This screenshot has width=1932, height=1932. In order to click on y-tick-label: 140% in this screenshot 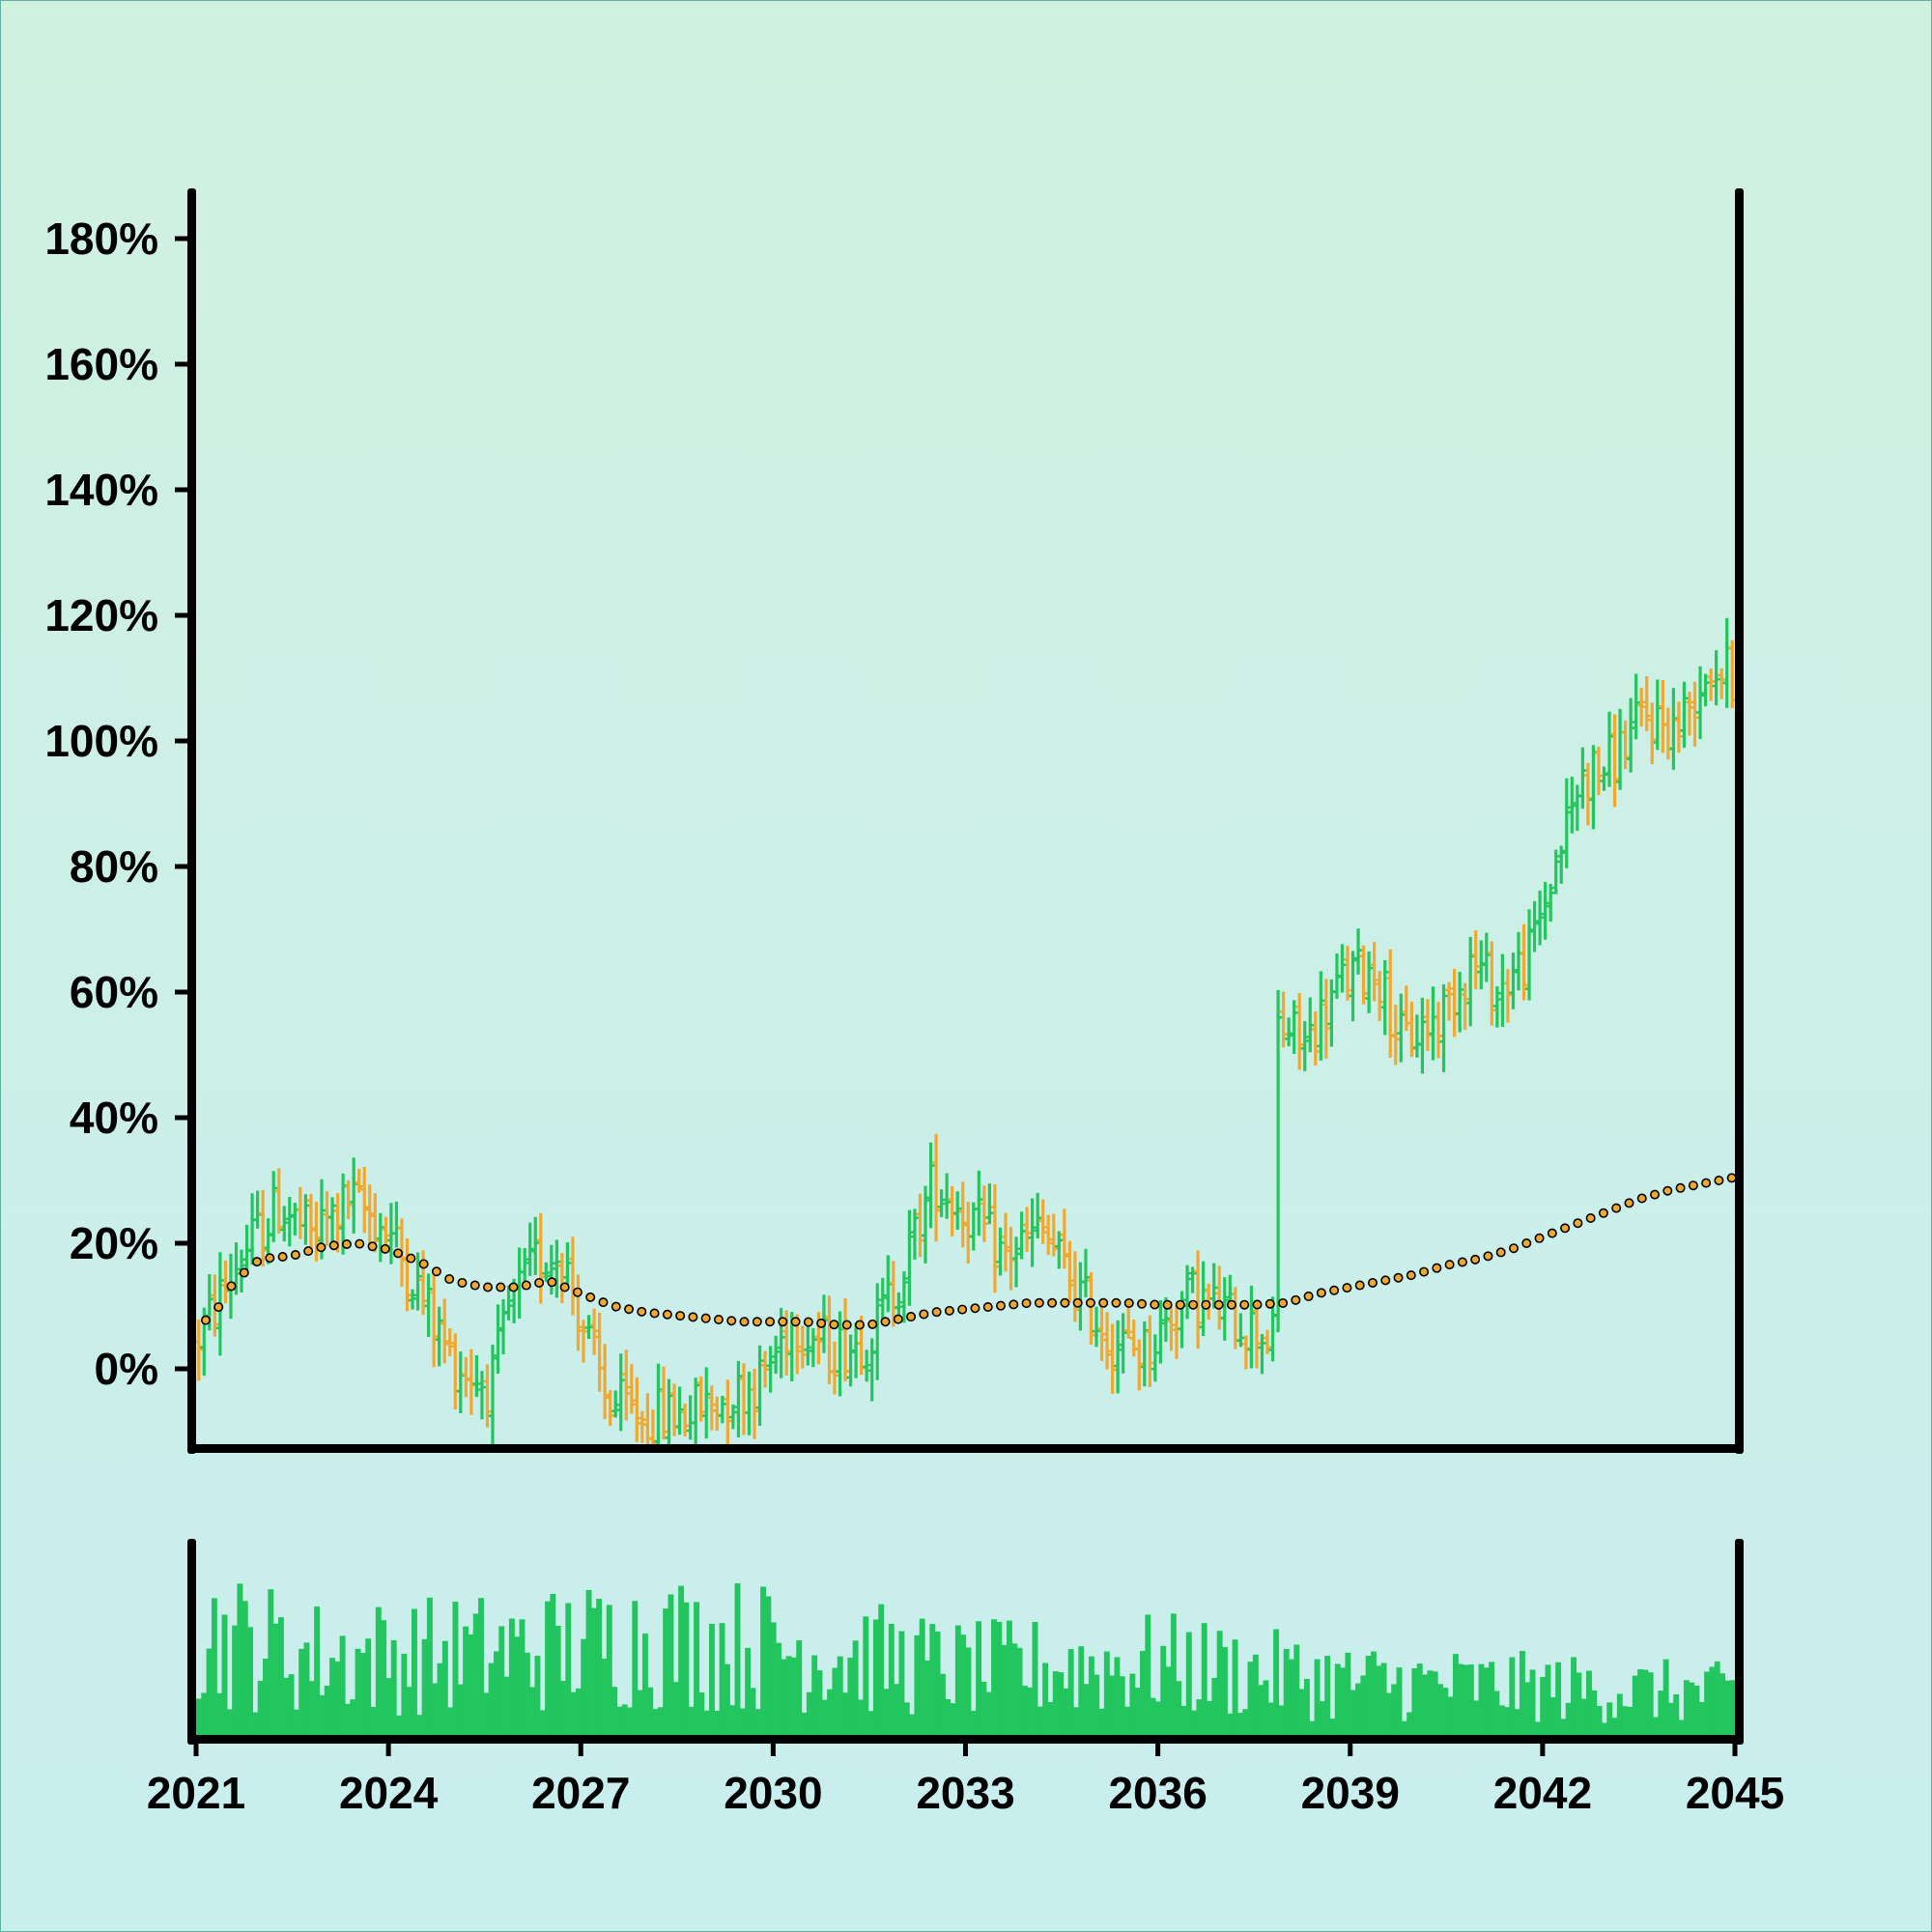, I will do `click(101, 490)`.